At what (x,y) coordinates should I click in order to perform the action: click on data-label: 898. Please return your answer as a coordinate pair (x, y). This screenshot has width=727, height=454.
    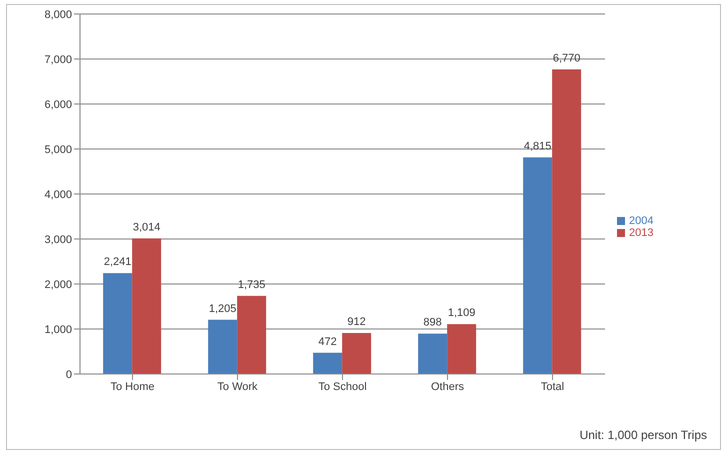
    Looking at the image, I should click on (432, 322).